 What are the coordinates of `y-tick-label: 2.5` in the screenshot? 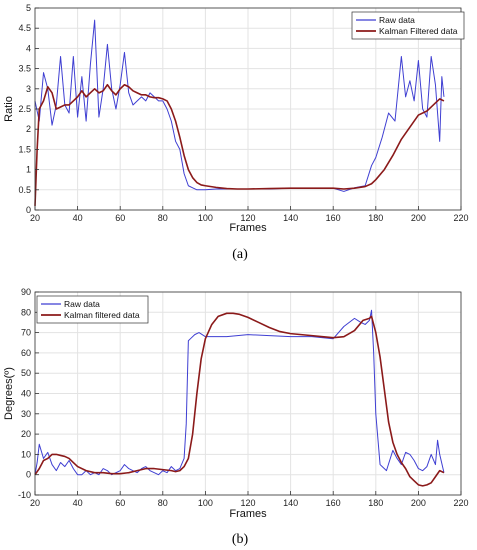 It's located at (24, 109).